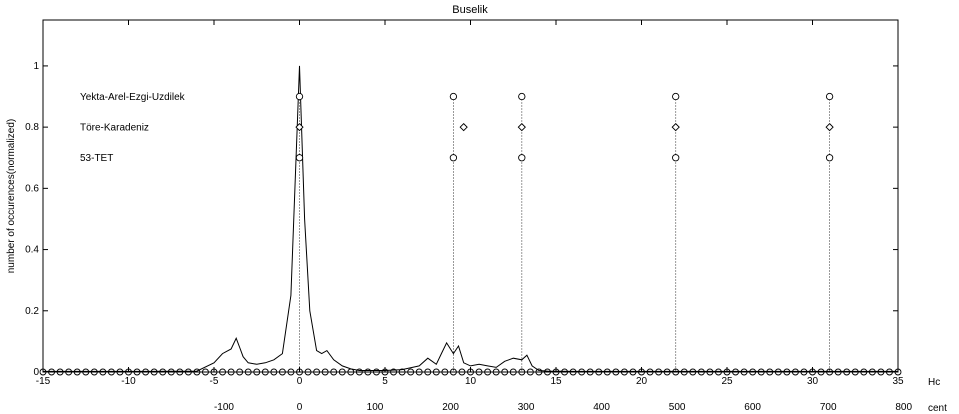 Image resolution: width=959 pixels, height=414 pixels. Describe the element at coordinates (470, 10) in the screenshot. I see `chart-title: Buselik` at that location.